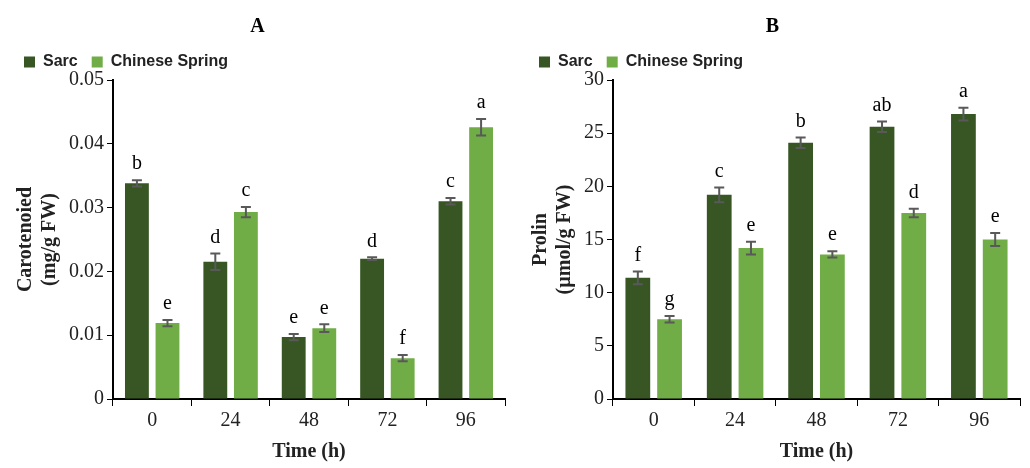 The width and height of the screenshot is (1030, 468). What do you see at coordinates (86, 333) in the screenshot?
I see `y-tick-label: 0.01` at bounding box center [86, 333].